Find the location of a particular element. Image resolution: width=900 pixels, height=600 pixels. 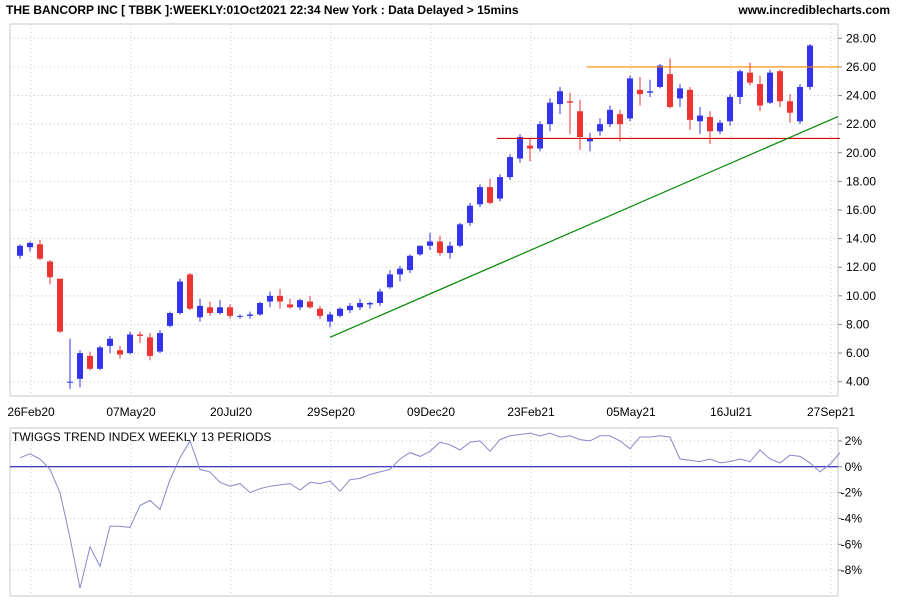

price-tick-label: 12.00 is located at coordinates (861, 267).